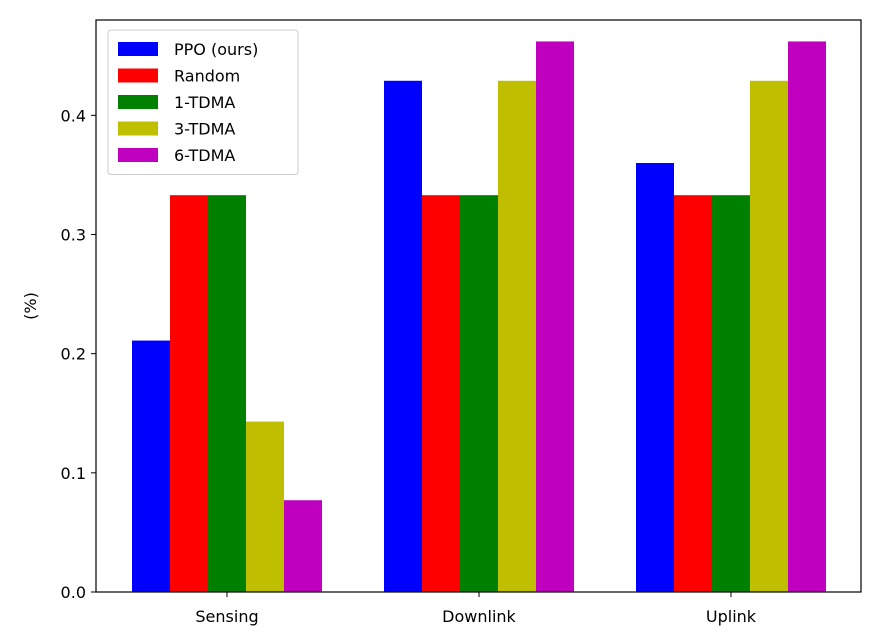 This screenshot has height=640, width=874. Describe the element at coordinates (655, 377) in the screenshot. I see `bar-ppo-ours-uplink` at that location.